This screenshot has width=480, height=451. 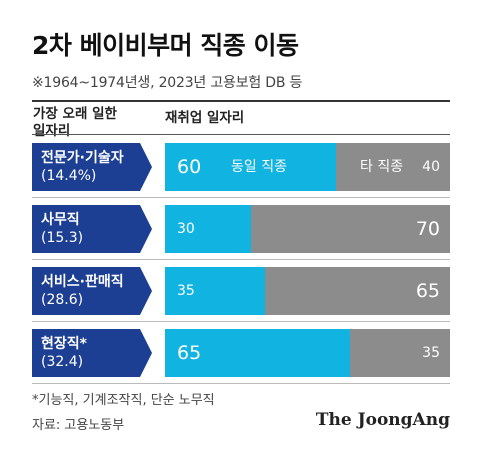 I want to click on row-label: 전문가·기술자 (14.4%), so click(x=92, y=167).